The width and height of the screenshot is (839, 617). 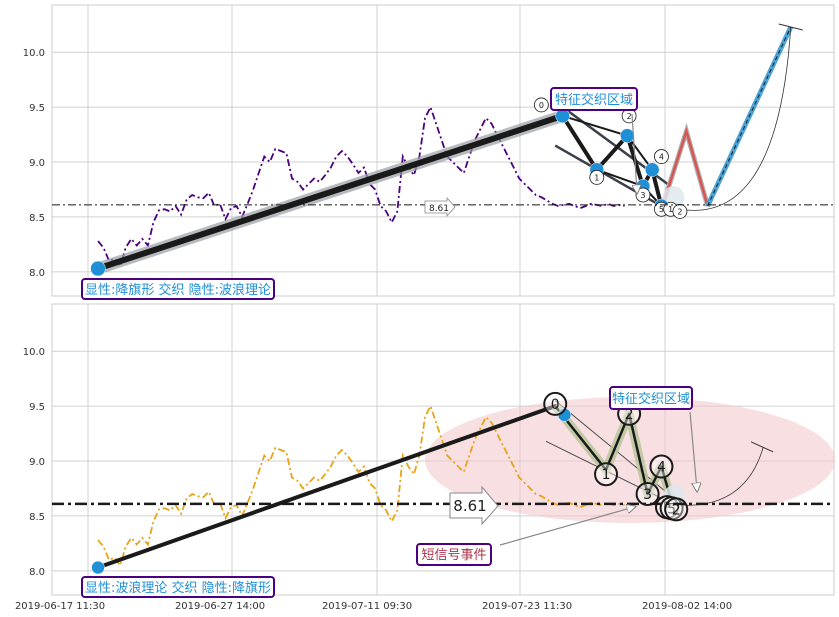 I want to click on top-zone-arrow, so click(x=634, y=152).